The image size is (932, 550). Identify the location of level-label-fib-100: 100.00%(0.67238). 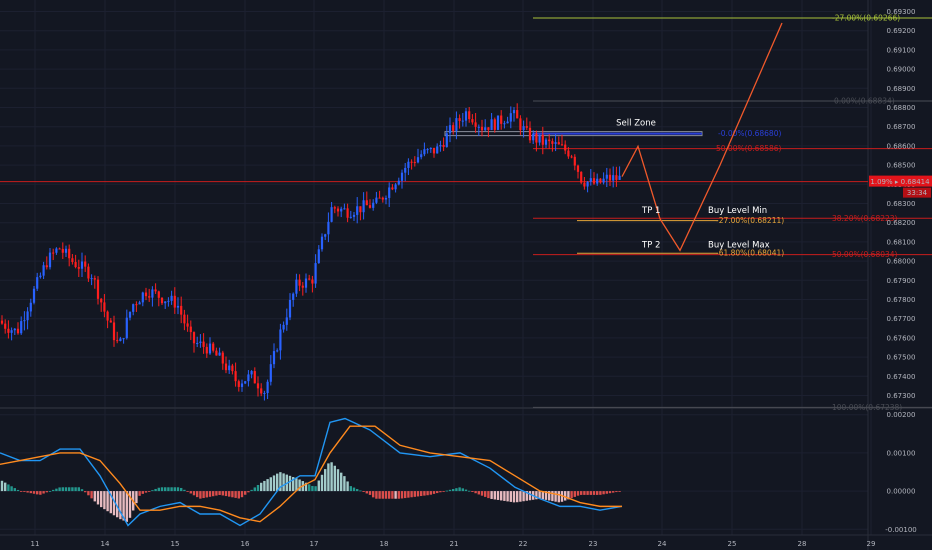
(867, 407).